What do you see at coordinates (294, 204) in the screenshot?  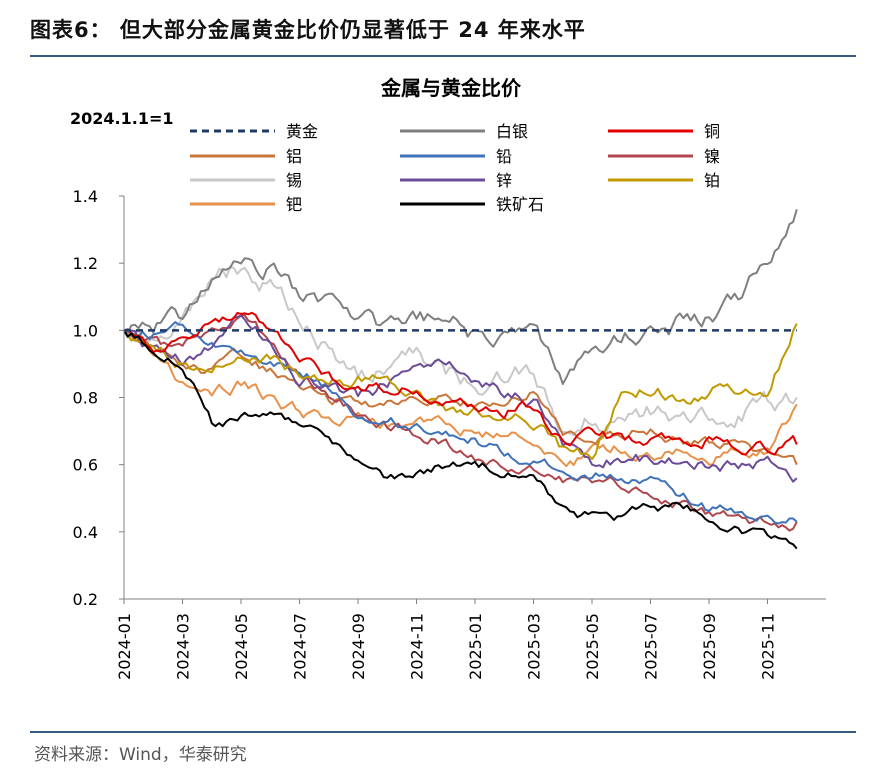 I see `legend-label-palladium: 钯` at bounding box center [294, 204].